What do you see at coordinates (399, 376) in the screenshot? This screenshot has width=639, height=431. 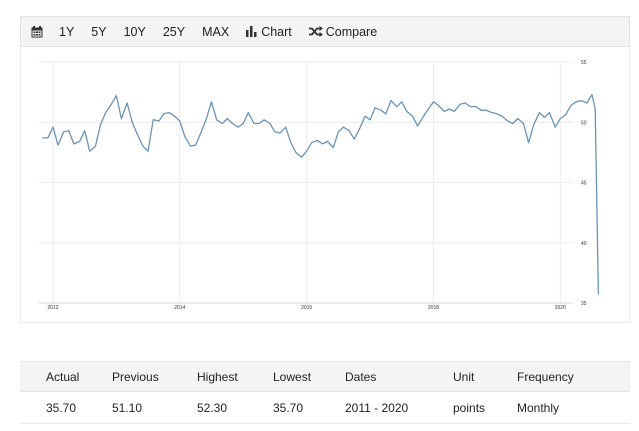 I see `stats-header-dates: Dates` at bounding box center [399, 376].